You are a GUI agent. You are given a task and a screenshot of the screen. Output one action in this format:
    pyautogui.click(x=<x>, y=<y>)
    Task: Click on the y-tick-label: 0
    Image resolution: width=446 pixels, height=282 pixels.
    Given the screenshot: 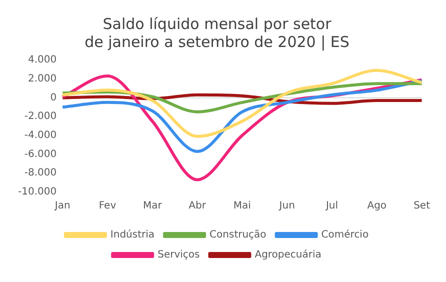 What is the action you would take?
    pyautogui.click(x=53, y=98)
    